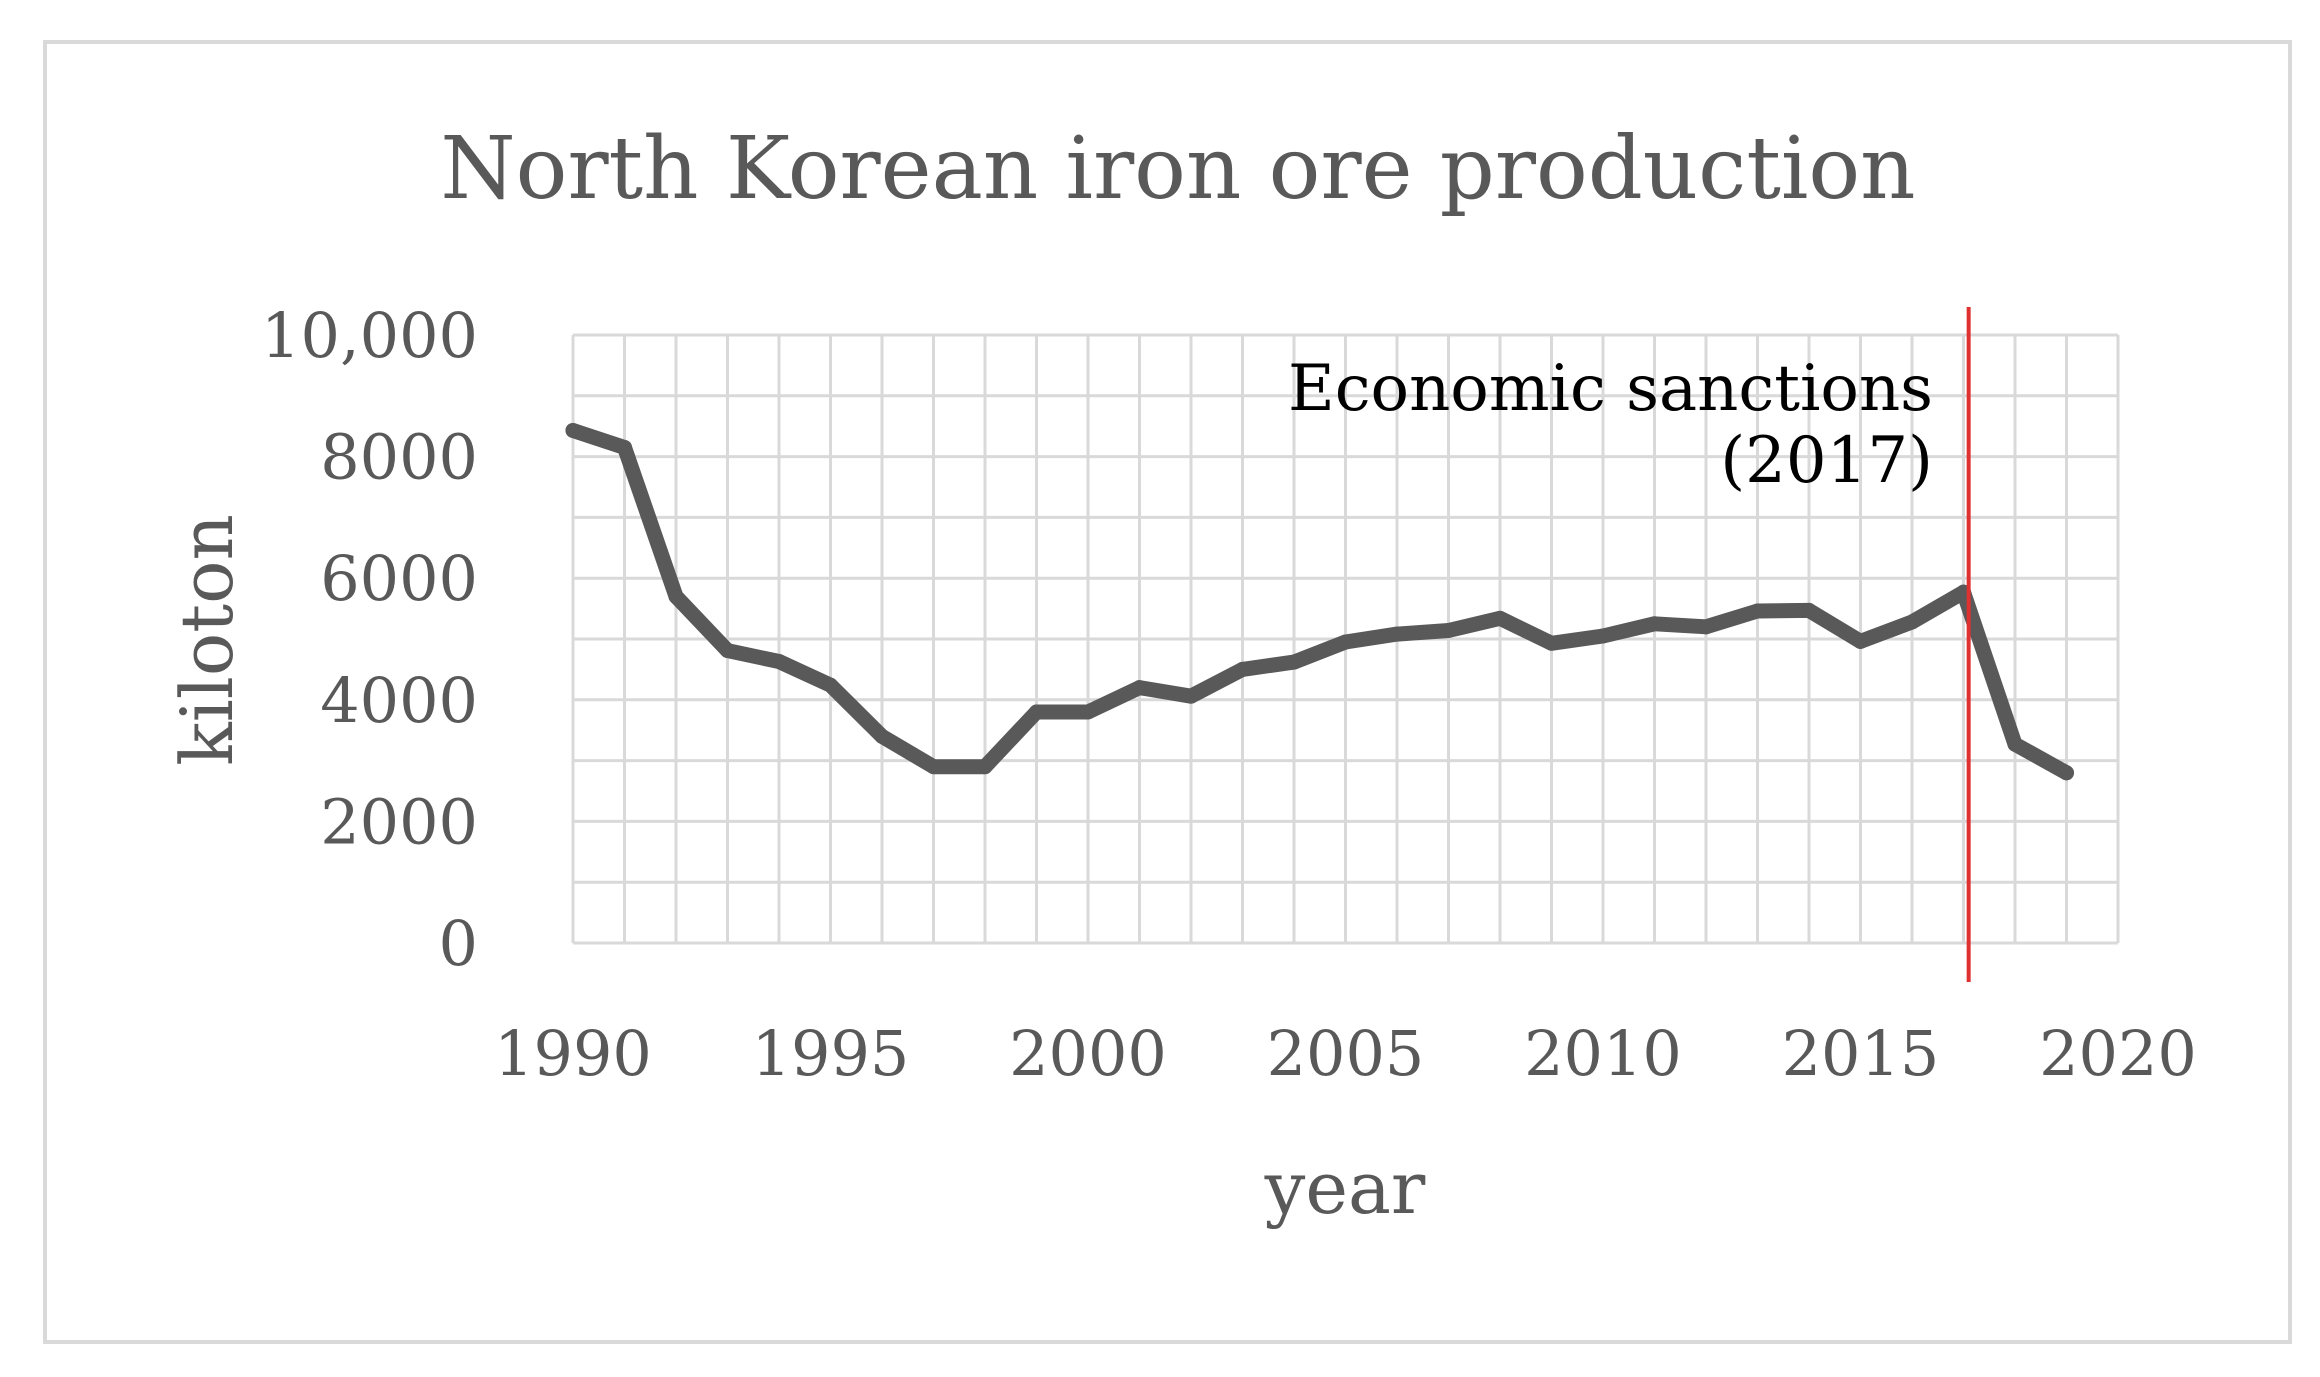 Image resolution: width=2320 pixels, height=1377 pixels. What do you see at coordinates (458, 943) in the screenshot?
I see `y-tick-label: 0` at bounding box center [458, 943].